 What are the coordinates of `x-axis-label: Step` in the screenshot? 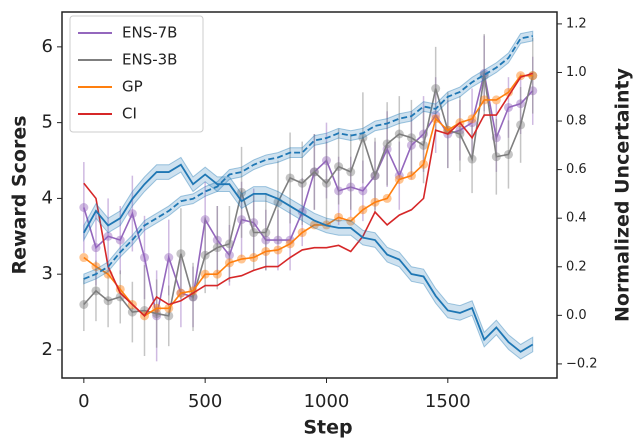 It's located at (327, 428).